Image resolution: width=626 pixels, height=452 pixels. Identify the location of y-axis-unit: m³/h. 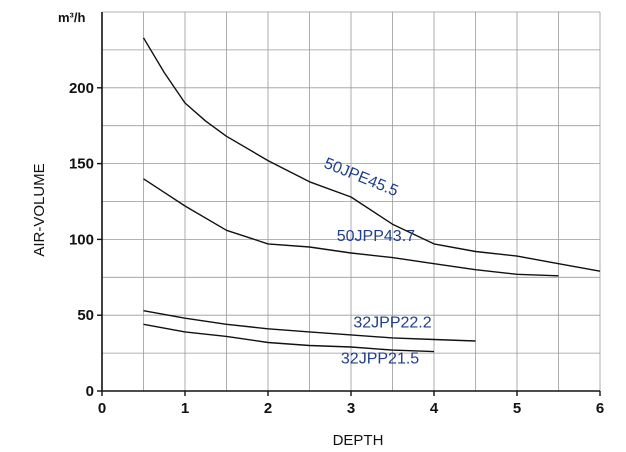
(72, 17).